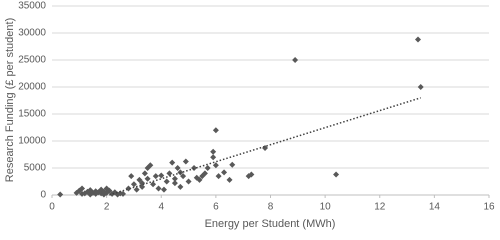 This screenshot has height=240, width=500. What do you see at coordinates (270, 224) in the screenshot?
I see `x-axis-title: Energy per Student (MWh)` at bounding box center [270, 224].